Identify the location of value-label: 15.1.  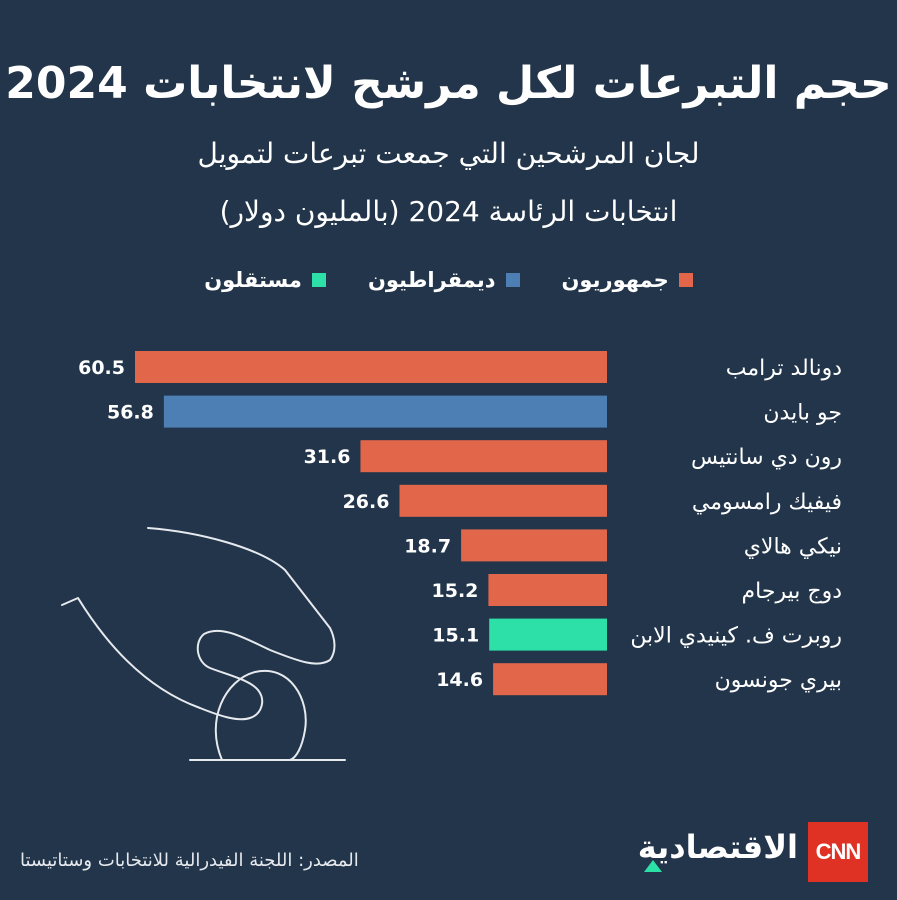
(455, 636).